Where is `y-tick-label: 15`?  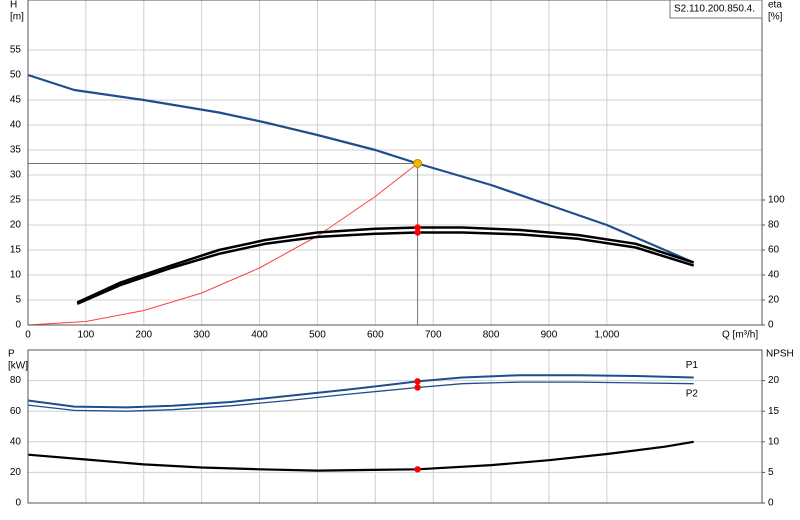
y-tick-label: 15 is located at coordinates (16, 250).